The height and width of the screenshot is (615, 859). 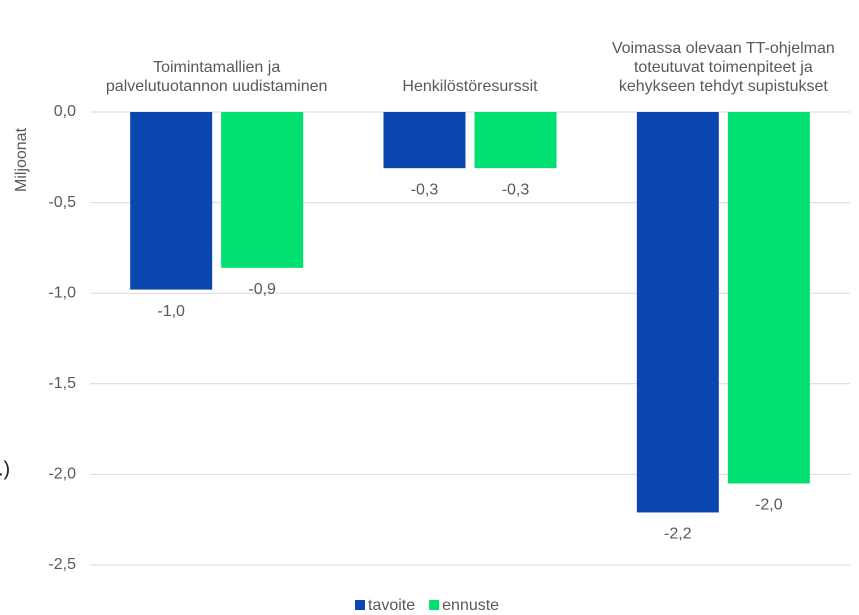 What do you see at coordinates (62, 383) in the screenshot?
I see `y-tick-label: -1,5` at bounding box center [62, 383].